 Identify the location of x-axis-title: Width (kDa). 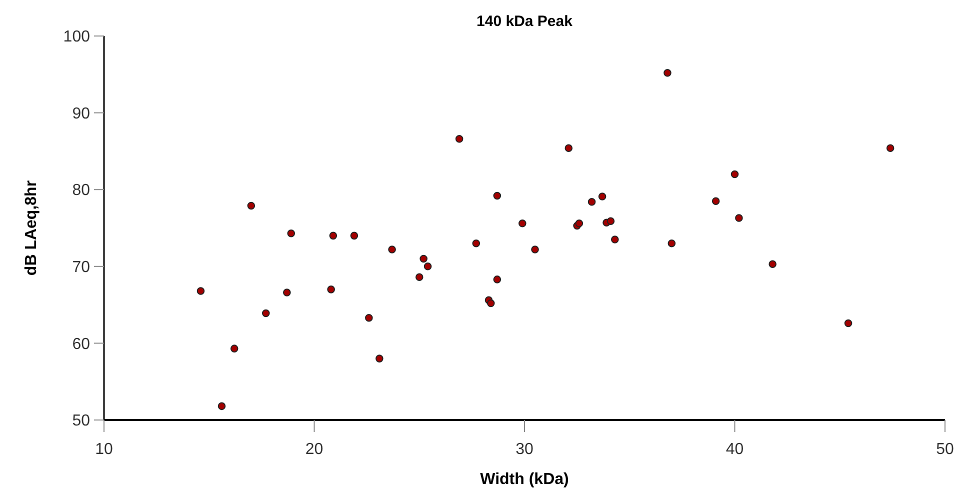
(524, 479).